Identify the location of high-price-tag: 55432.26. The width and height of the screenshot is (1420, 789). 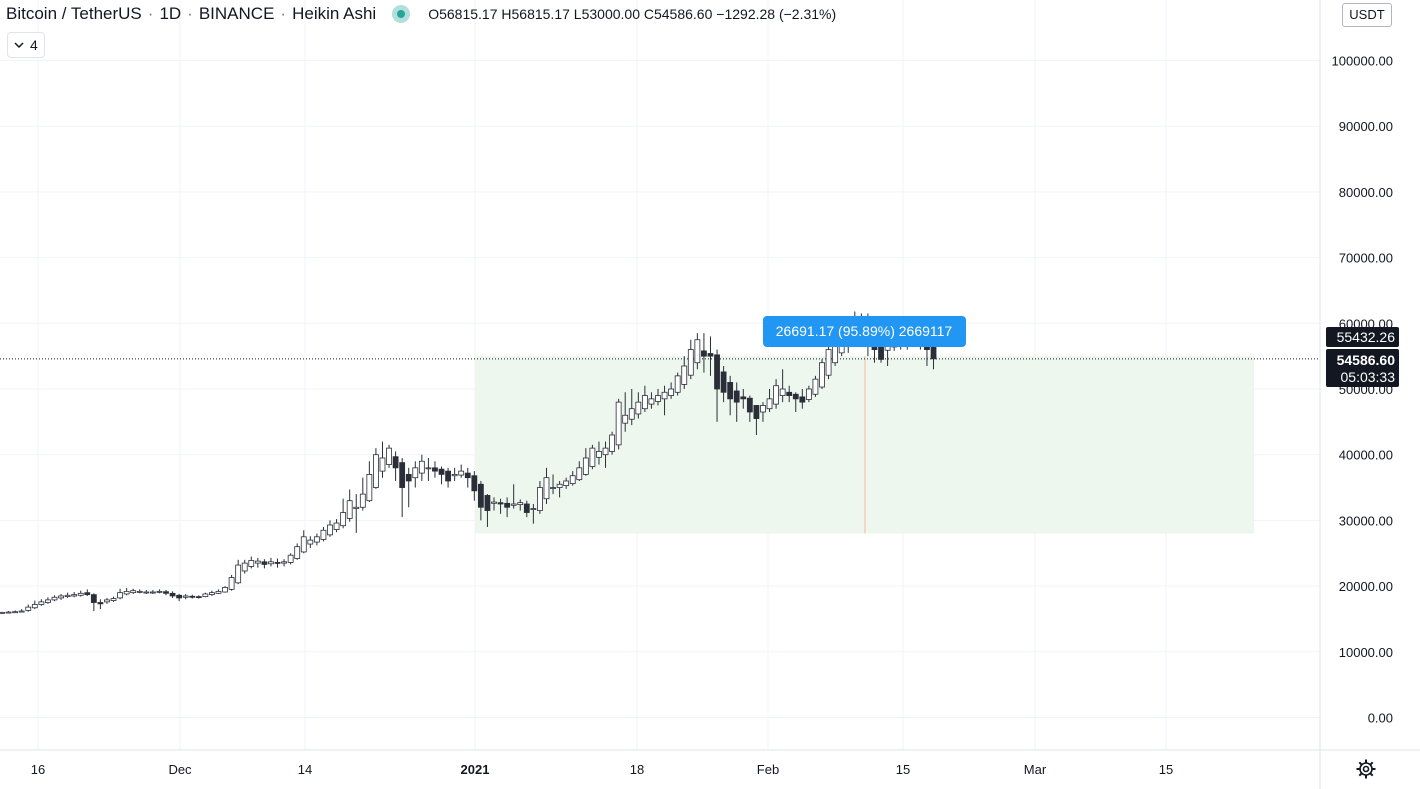
(1362, 337).